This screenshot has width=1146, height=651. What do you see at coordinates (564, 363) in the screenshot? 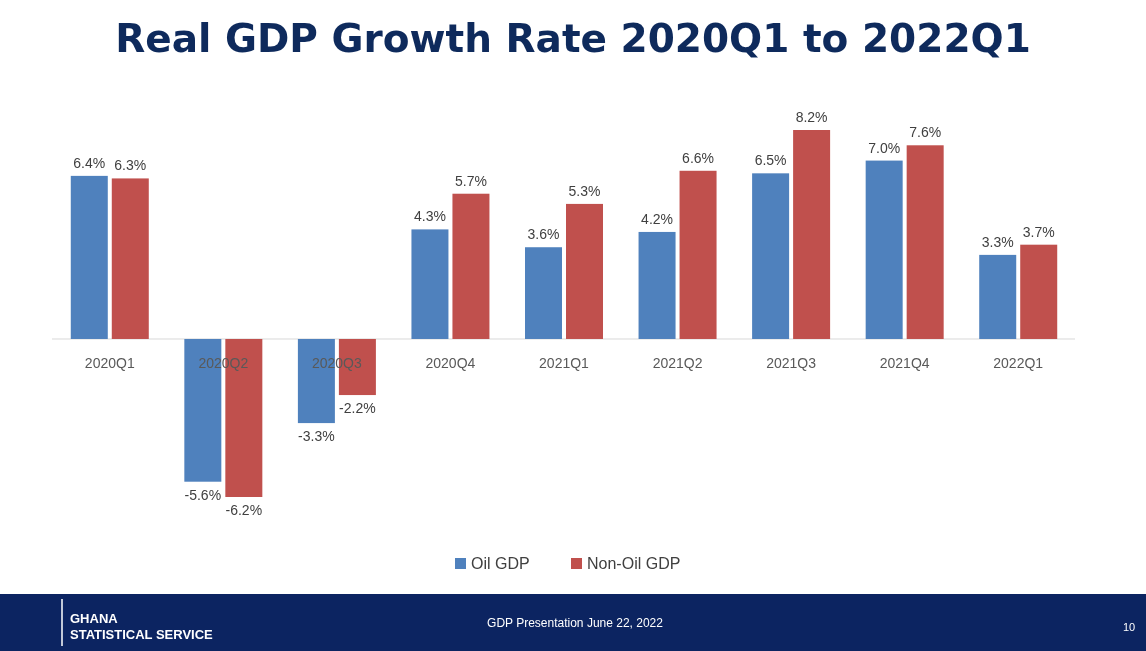
I see `x-tick-label: 2021Q1` at bounding box center [564, 363].